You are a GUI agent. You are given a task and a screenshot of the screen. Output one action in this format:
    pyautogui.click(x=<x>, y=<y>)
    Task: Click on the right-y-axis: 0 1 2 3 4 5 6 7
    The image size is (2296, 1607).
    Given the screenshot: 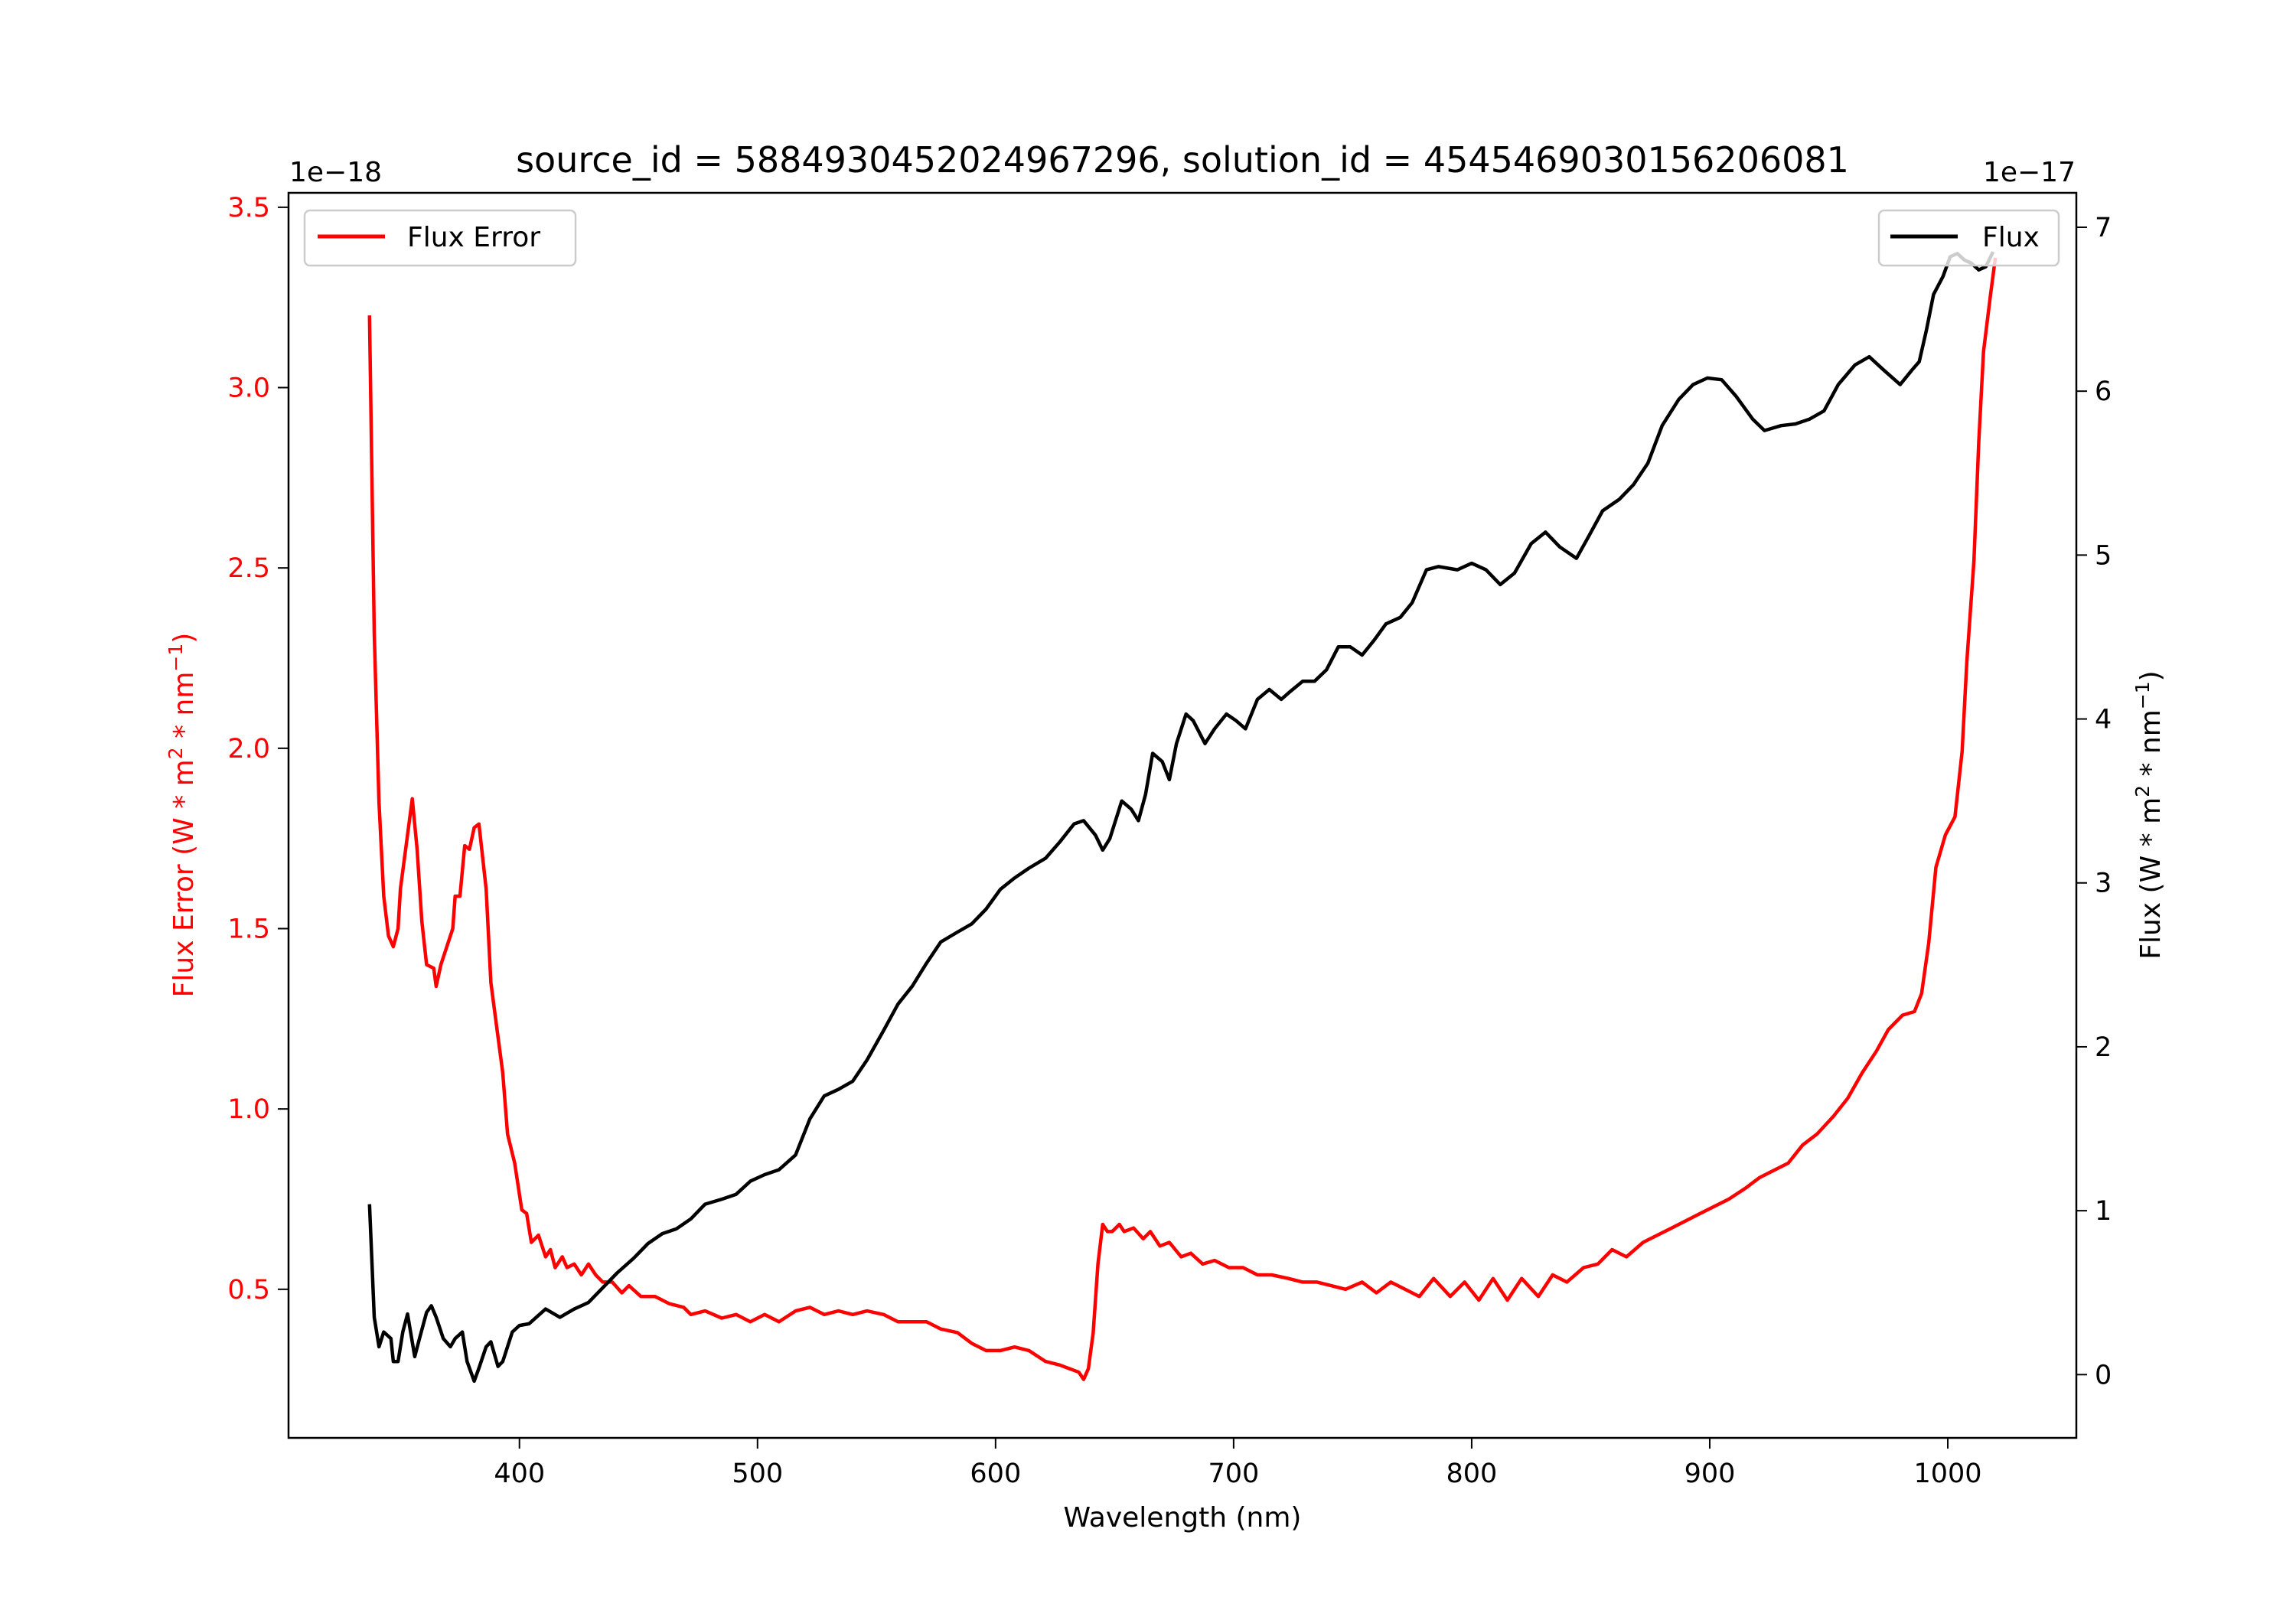 What is the action you would take?
    pyautogui.click(x=2094, y=802)
    